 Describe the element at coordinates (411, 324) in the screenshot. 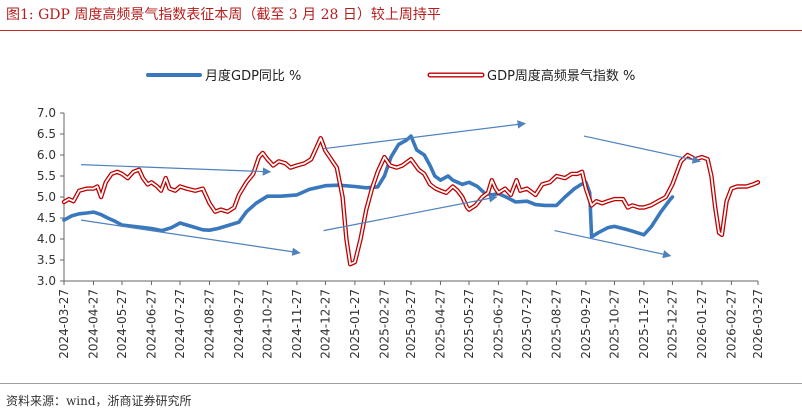

I see `x-tick-label: 2025-03-27` at that location.